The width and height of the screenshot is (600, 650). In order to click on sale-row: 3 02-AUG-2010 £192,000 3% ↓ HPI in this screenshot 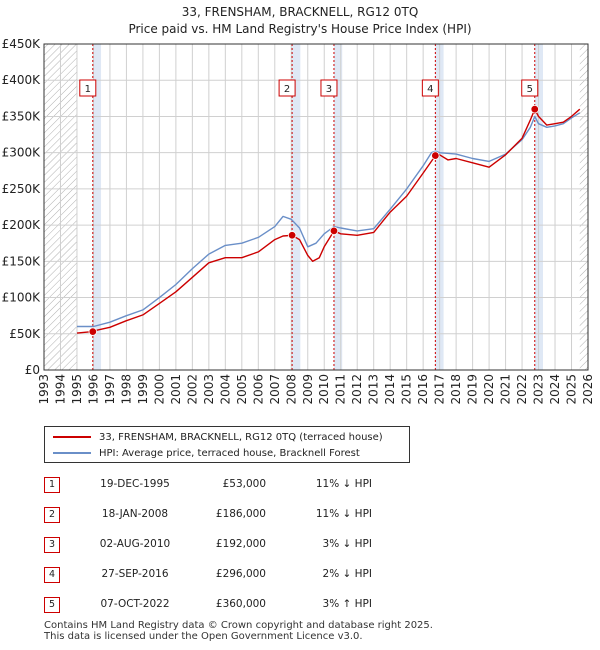, I will do `click(314, 545)`.